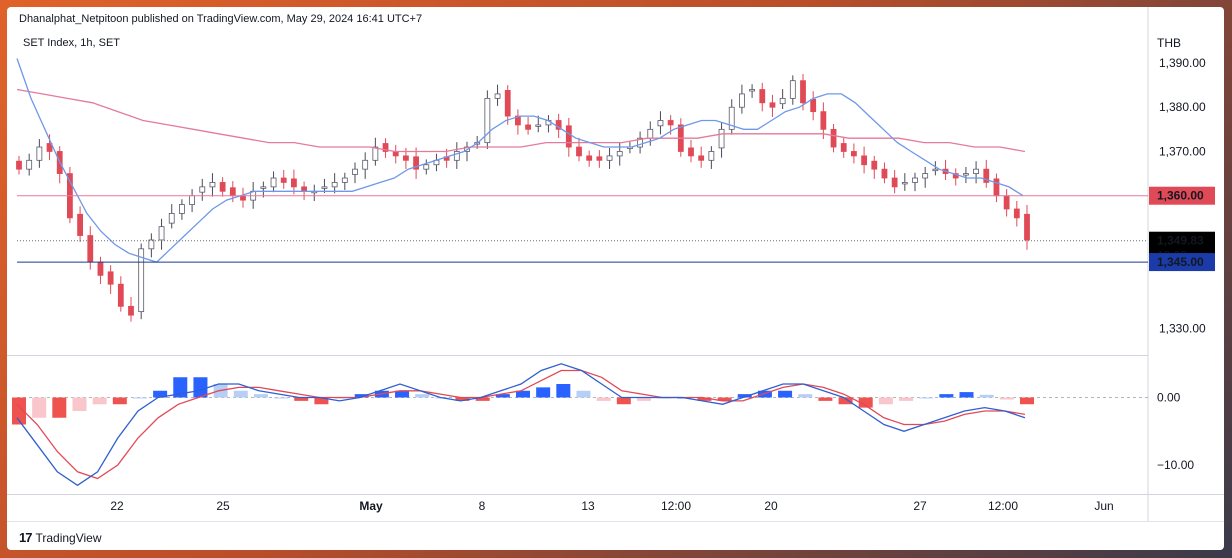  I want to click on time-axis-label: Jun, so click(1103, 506).